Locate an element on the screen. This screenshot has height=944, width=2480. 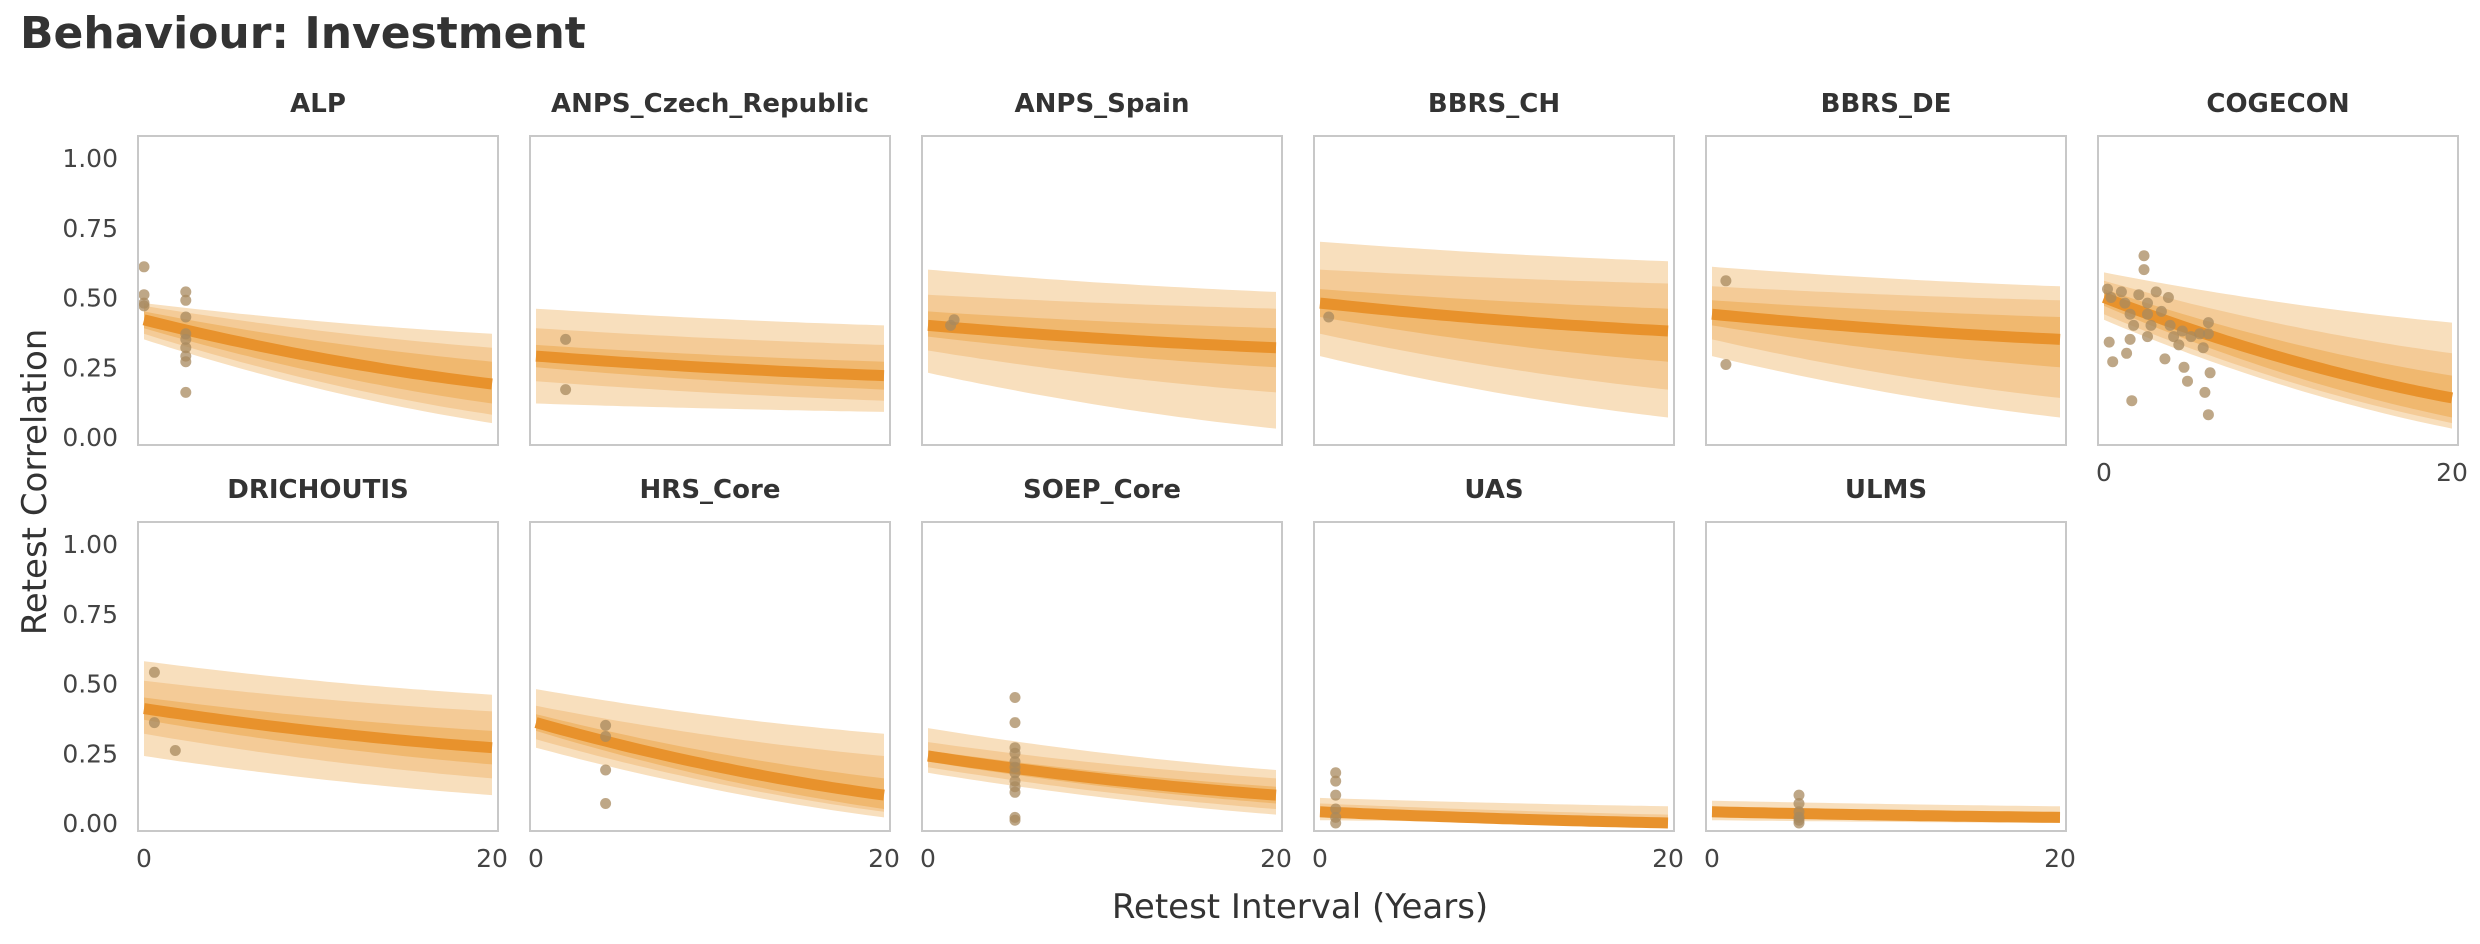
panel-BBRS_DE: BBRS_DE is located at coordinates (1886, 267).